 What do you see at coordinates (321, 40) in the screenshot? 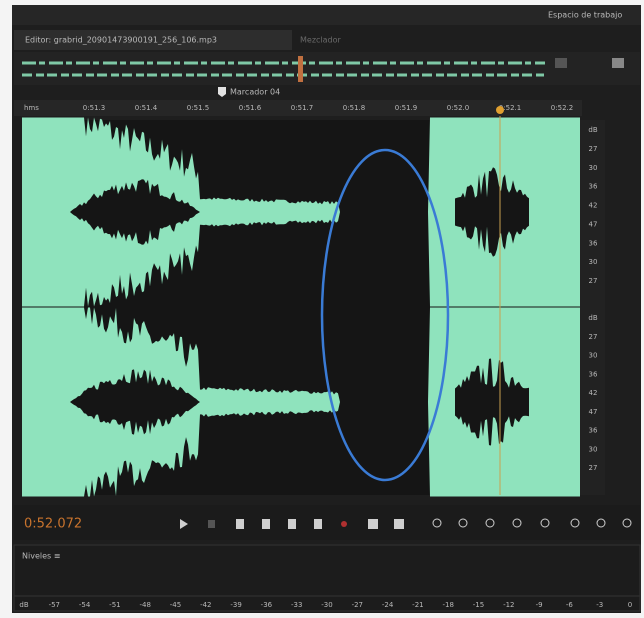
I see `mixer-tab-label: Mezclador` at bounding box center [321, 40].